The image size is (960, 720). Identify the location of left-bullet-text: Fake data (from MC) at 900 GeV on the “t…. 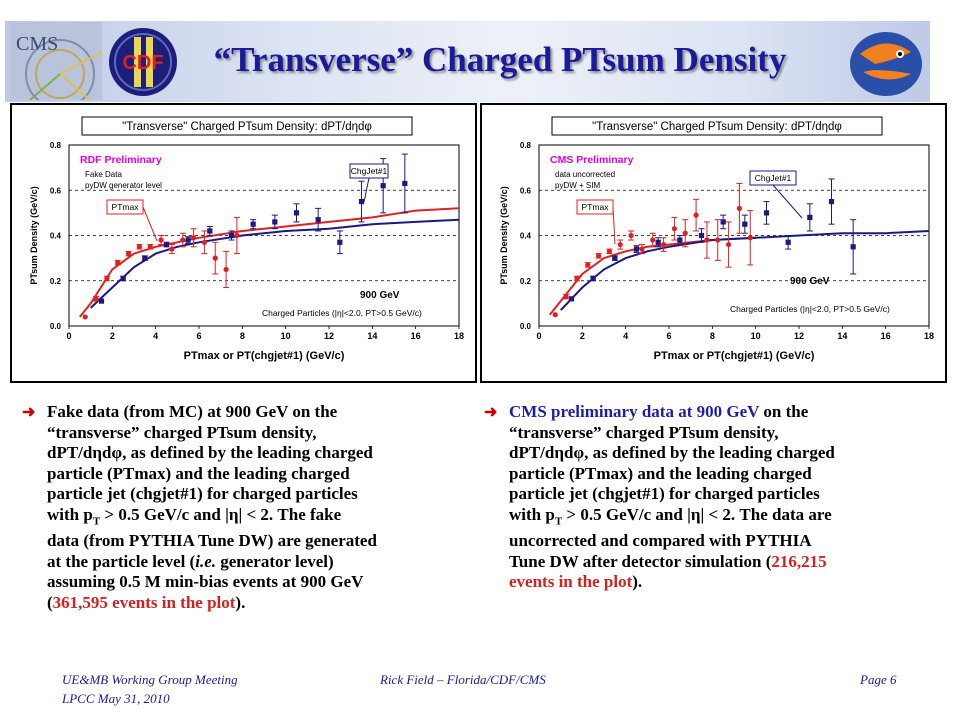
(212, 507).